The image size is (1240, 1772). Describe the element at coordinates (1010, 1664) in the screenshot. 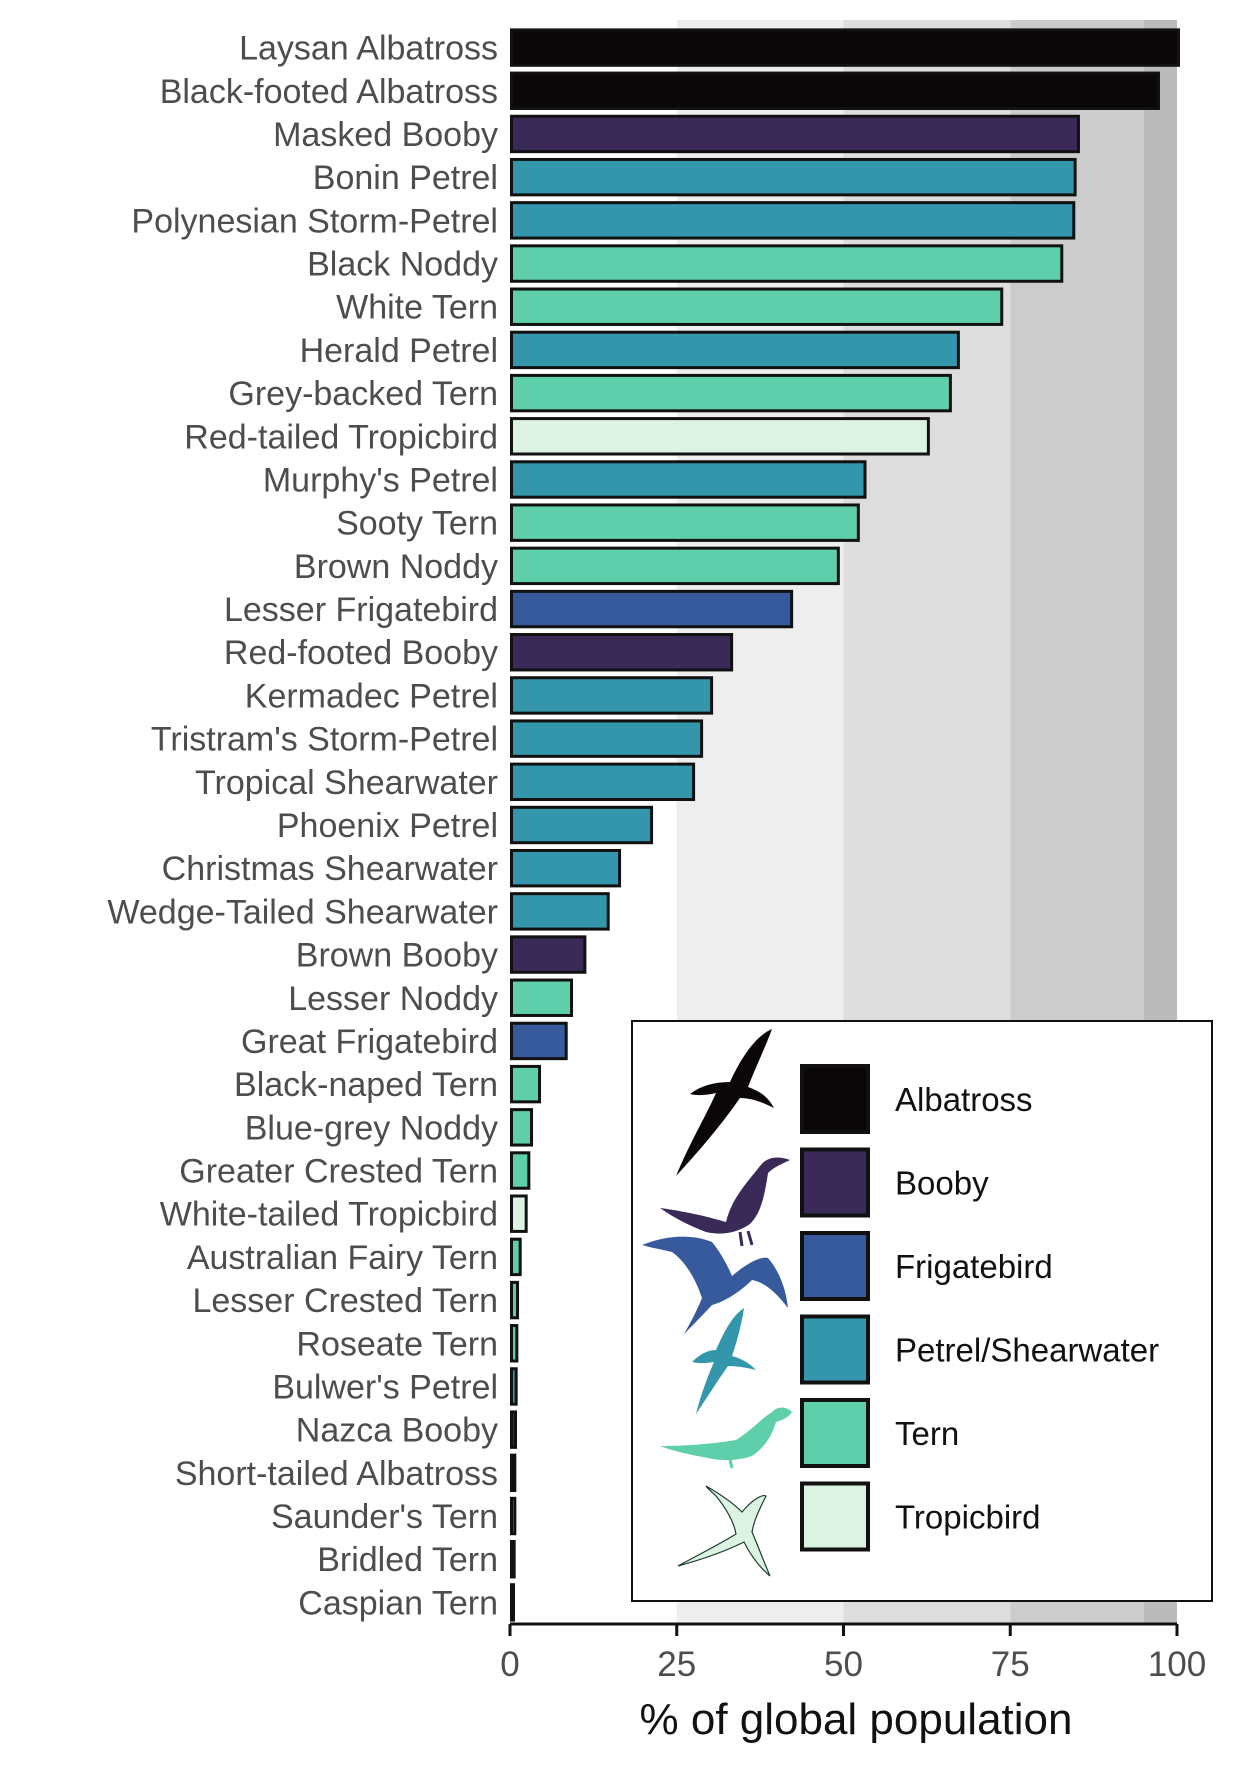

I see `x-tick-label: 75` at that location.